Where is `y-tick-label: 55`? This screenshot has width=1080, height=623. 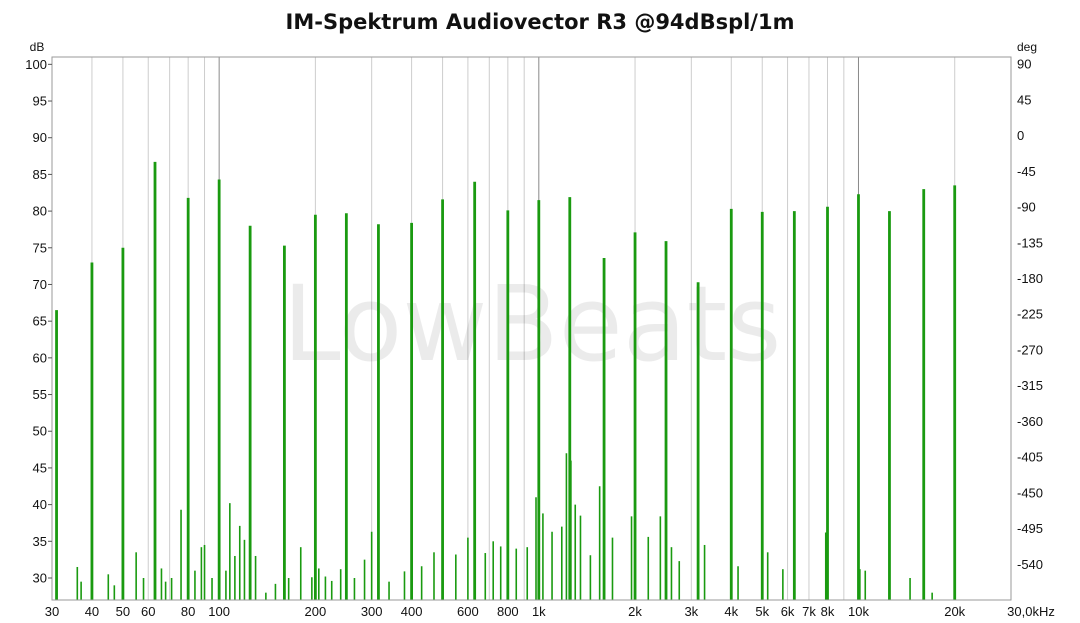
y-tick-label: 55 is located at coordinates (40, 394).